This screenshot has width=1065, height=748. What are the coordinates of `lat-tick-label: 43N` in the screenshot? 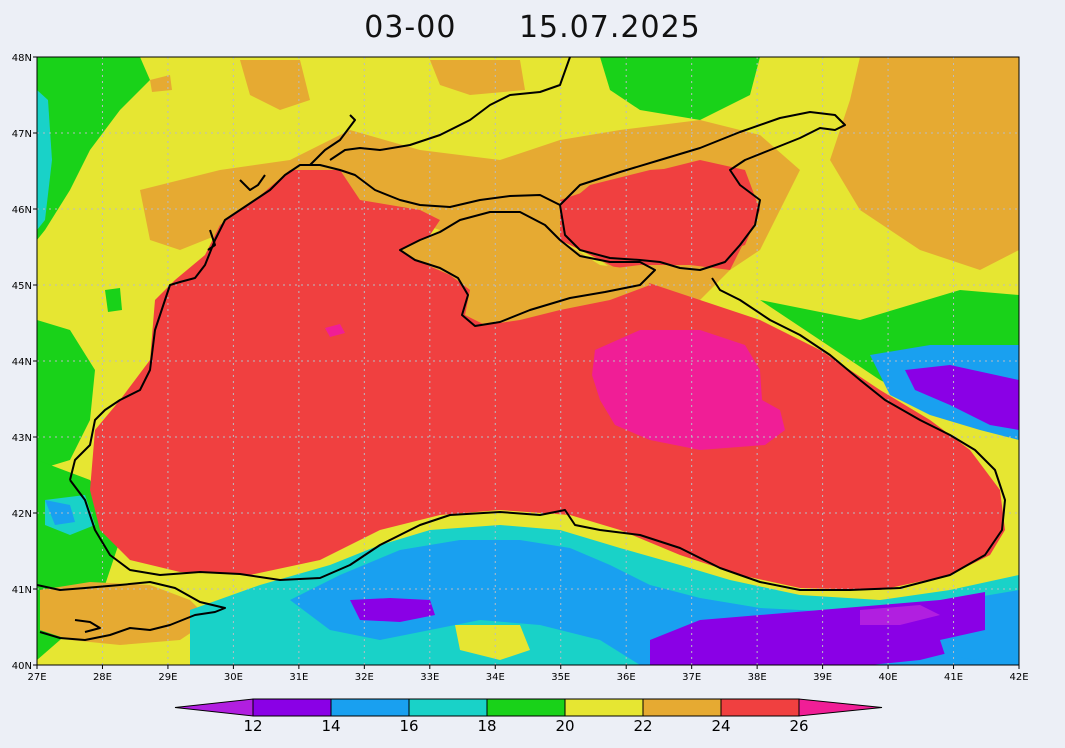 It's located at (22, 438).